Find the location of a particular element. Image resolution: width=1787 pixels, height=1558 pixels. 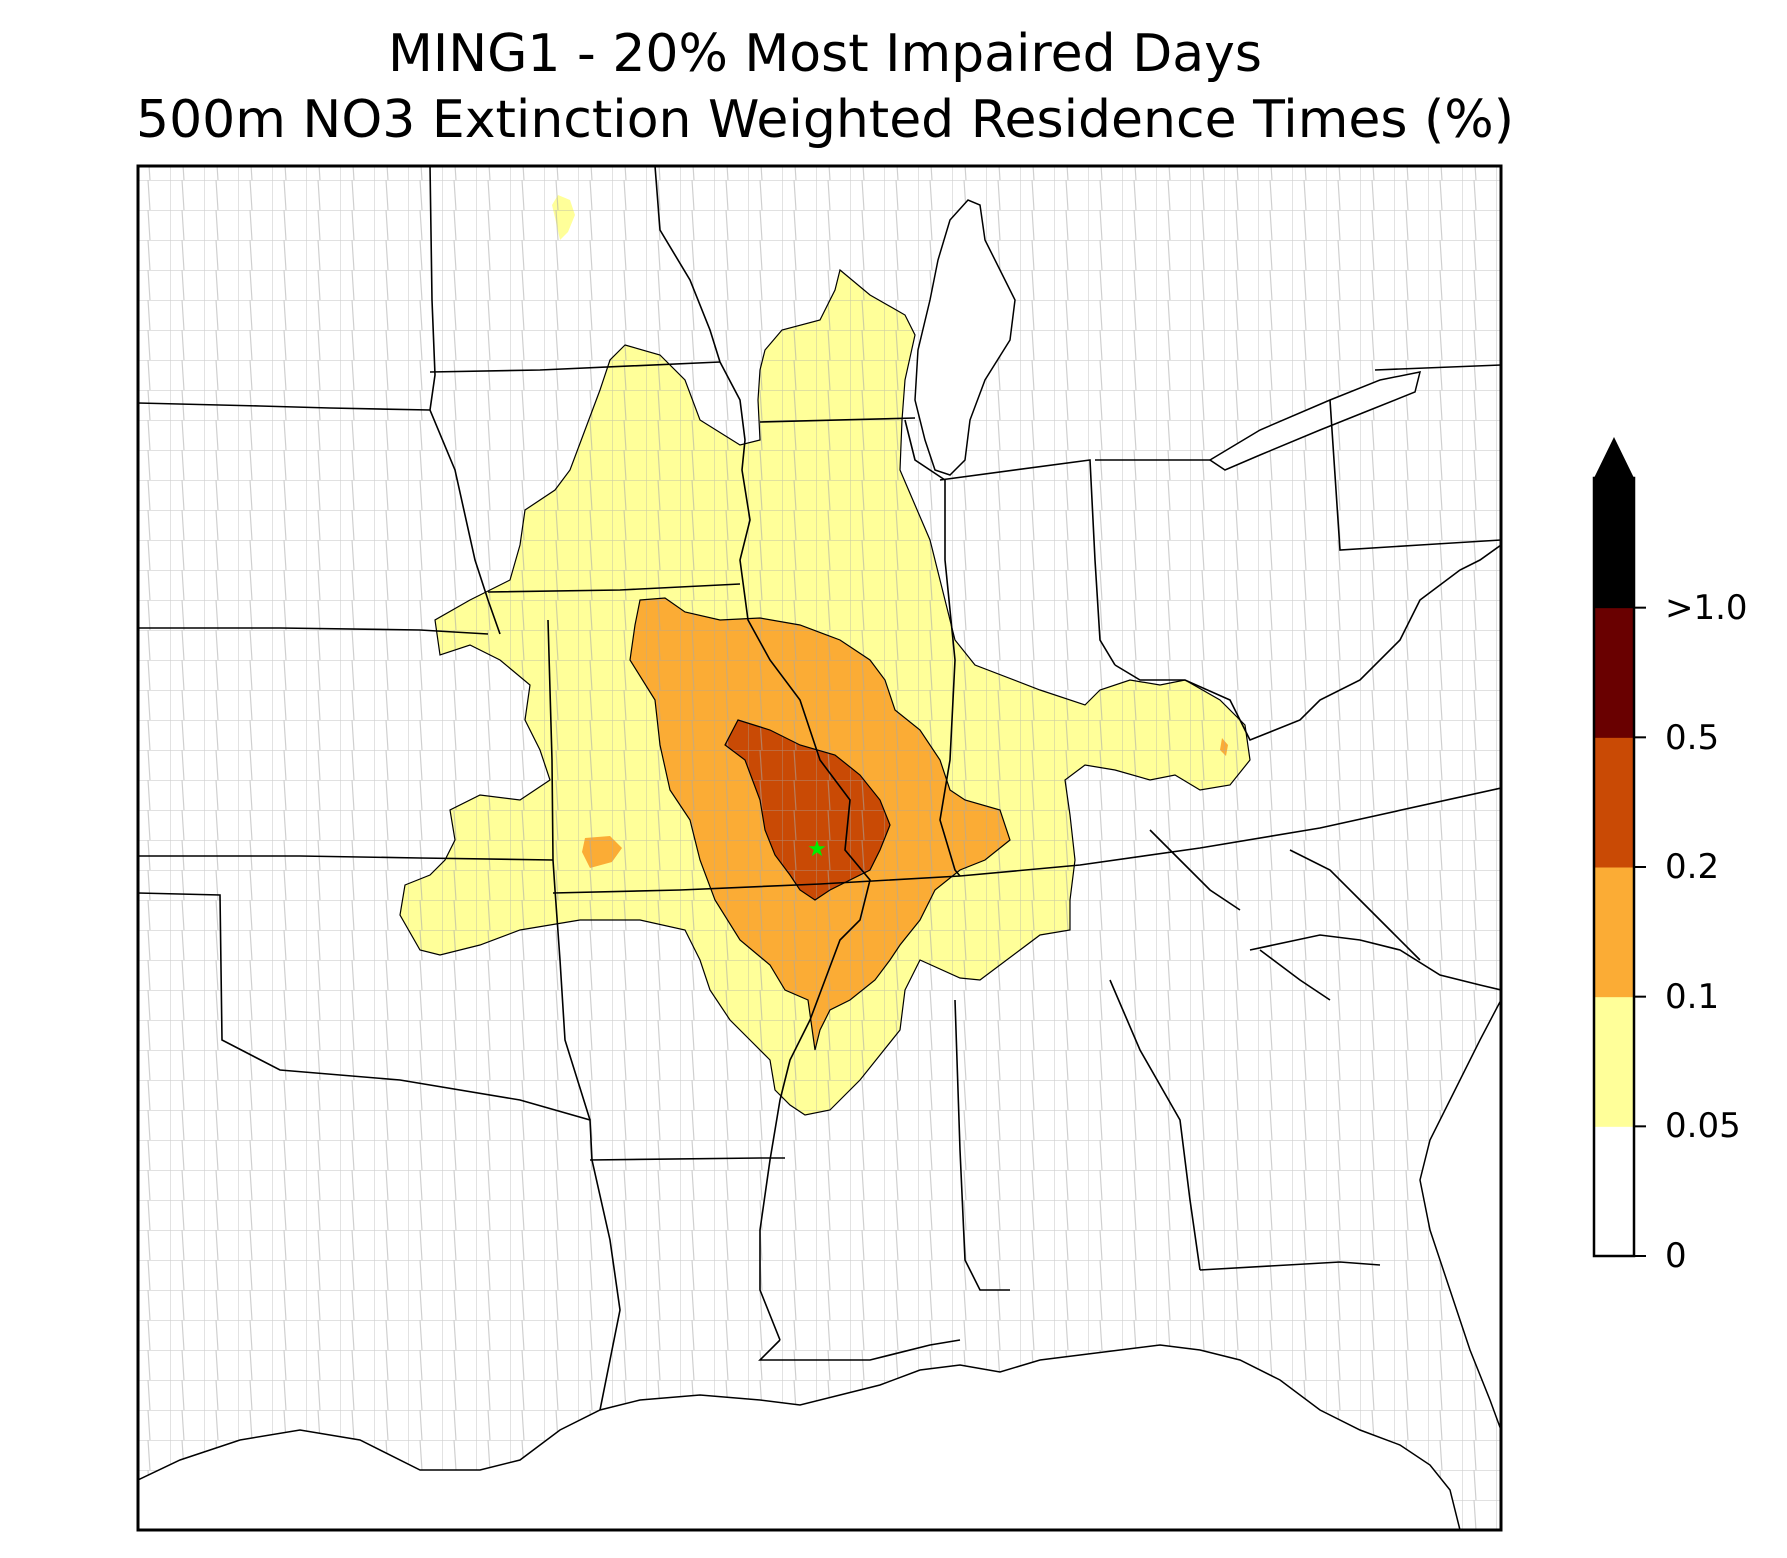

atlantic-ocean is located at coordinates (1460, 1215).